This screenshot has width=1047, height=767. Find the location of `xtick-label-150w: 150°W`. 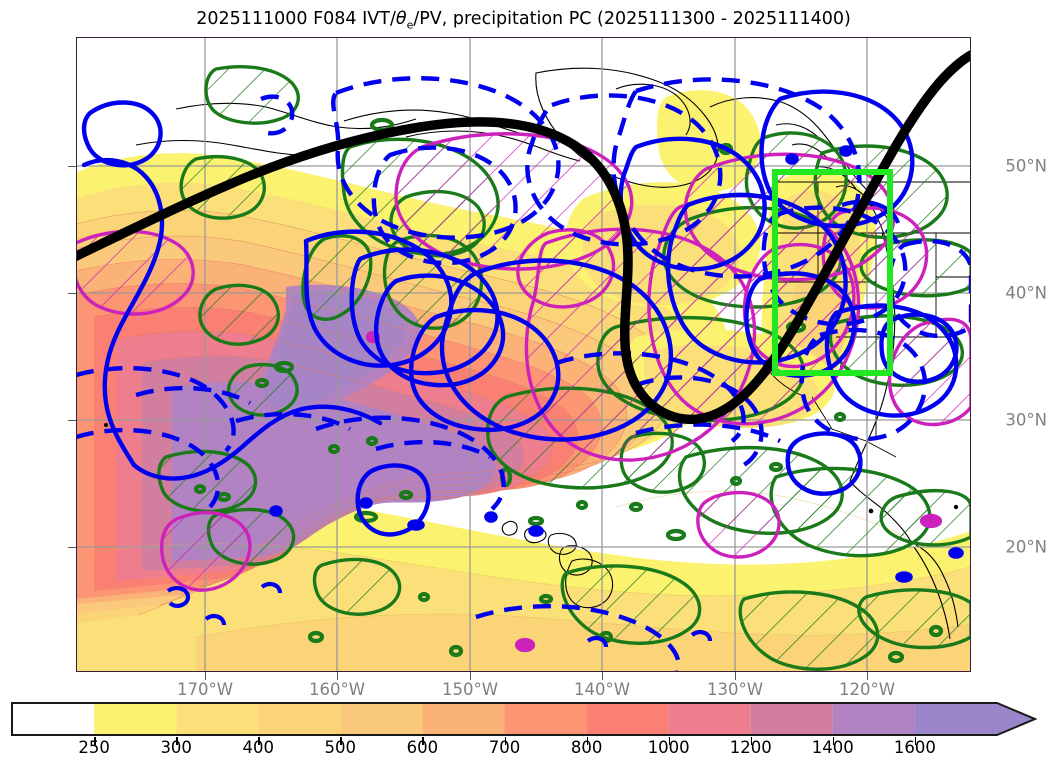

xtick-label-150w: 150°W is located at coordinates (470, 689).